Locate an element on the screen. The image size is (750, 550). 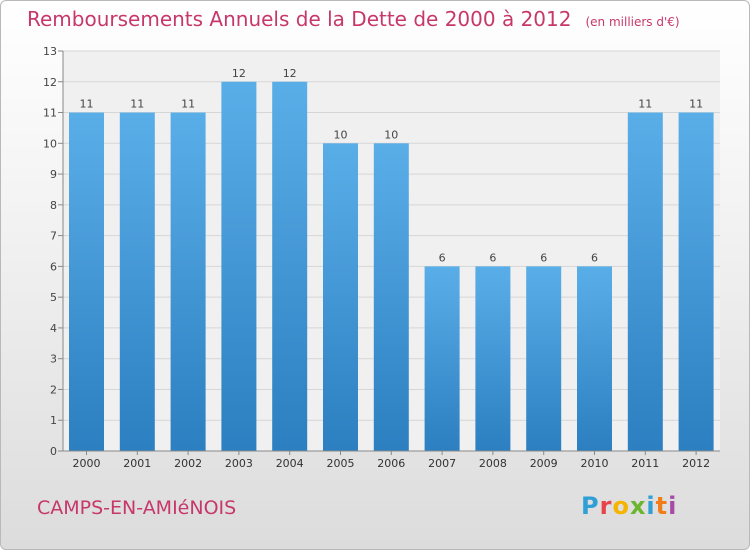
bar-2007 is located at coordinates (442, 358).